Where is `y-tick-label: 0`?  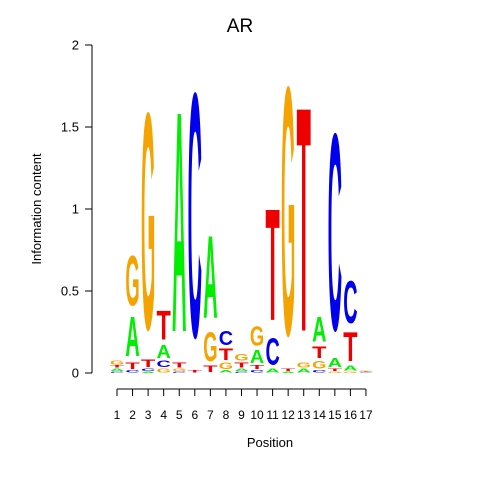 y-tick-label: 0 is located at coordinates (75, 373).